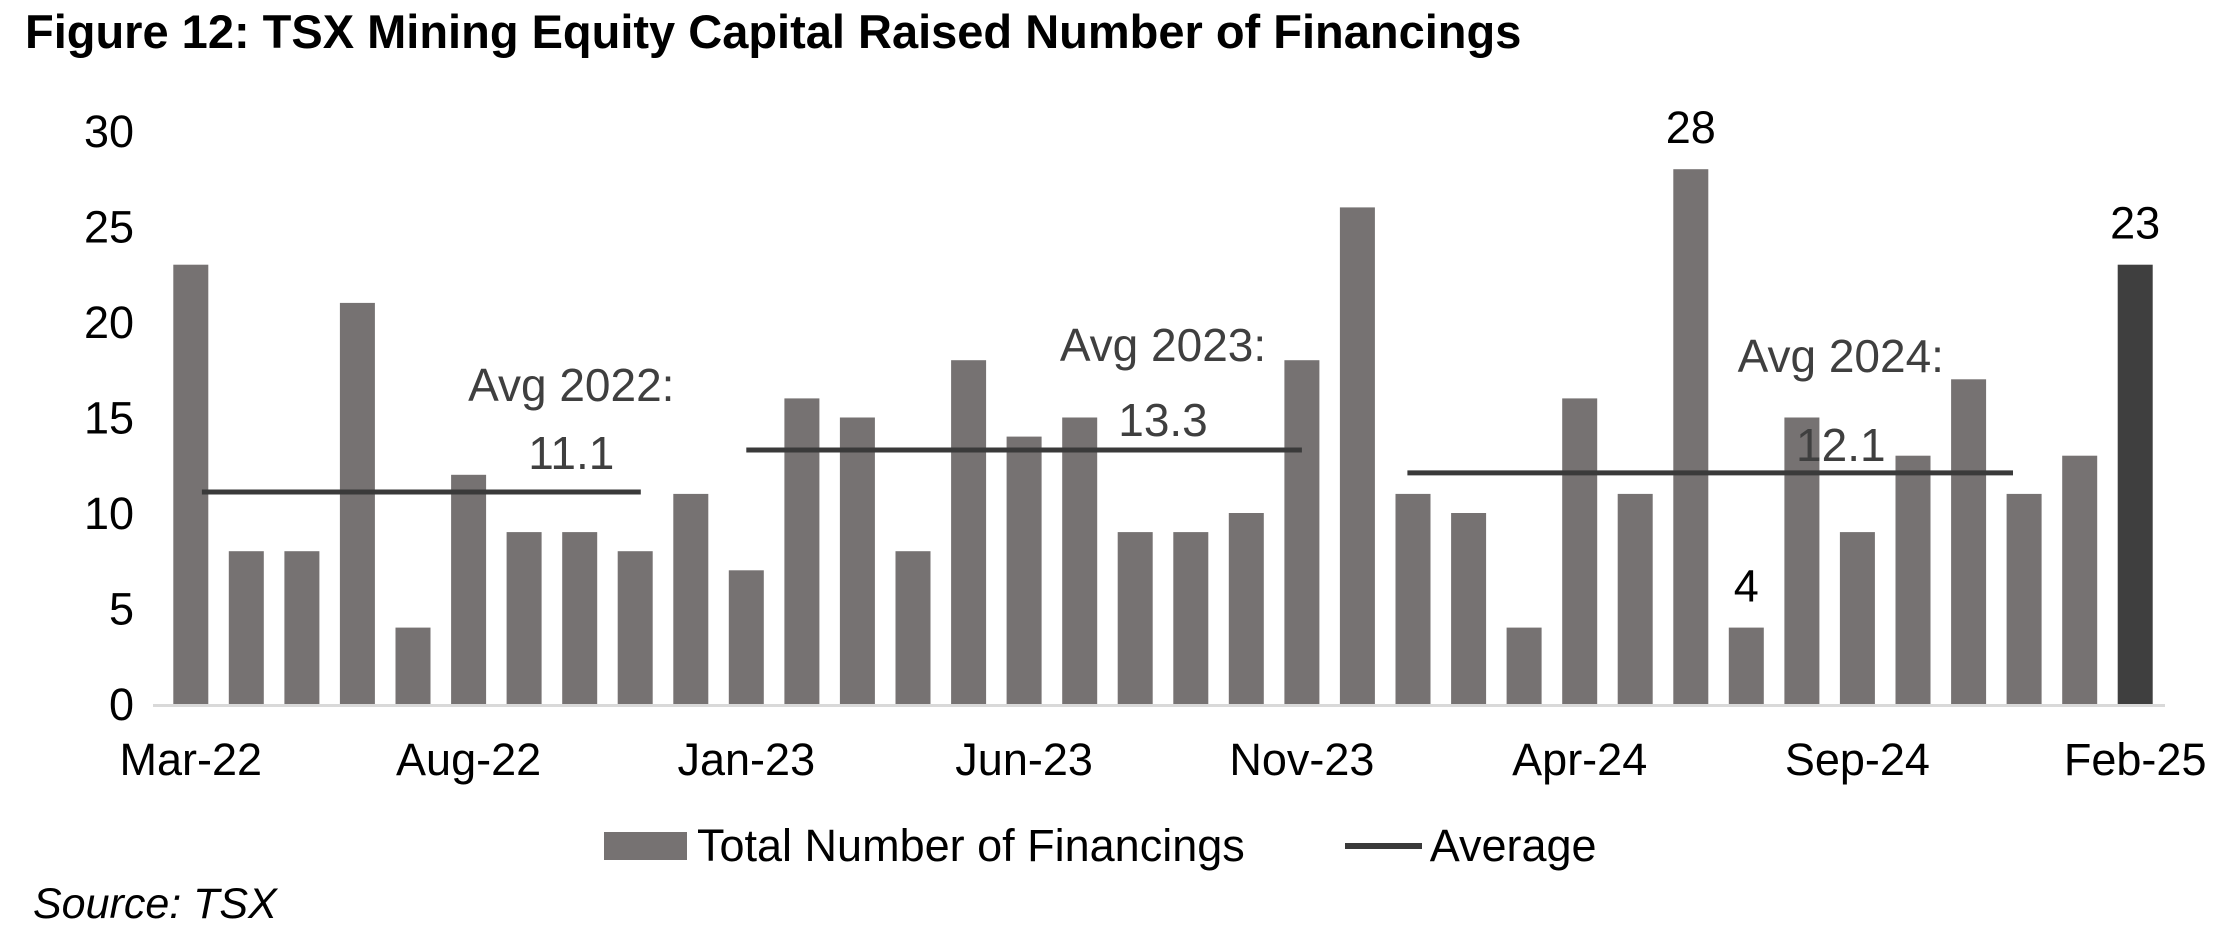 Image resolution: width=2221 pixels, height=949 pixels. I want to click on x-tick-label: Aug-22, so click(468, 759).